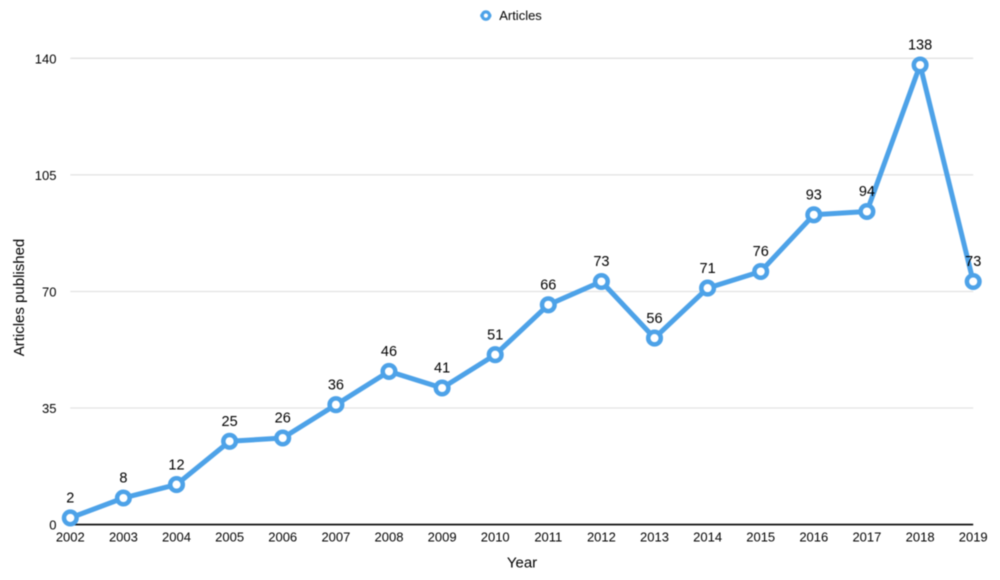 Image resolution: width=1000 pixels, height=580 pixels. Describe the element at coordinates (230, 422) in the screenshot. I see `svg-text: 25` at that location.